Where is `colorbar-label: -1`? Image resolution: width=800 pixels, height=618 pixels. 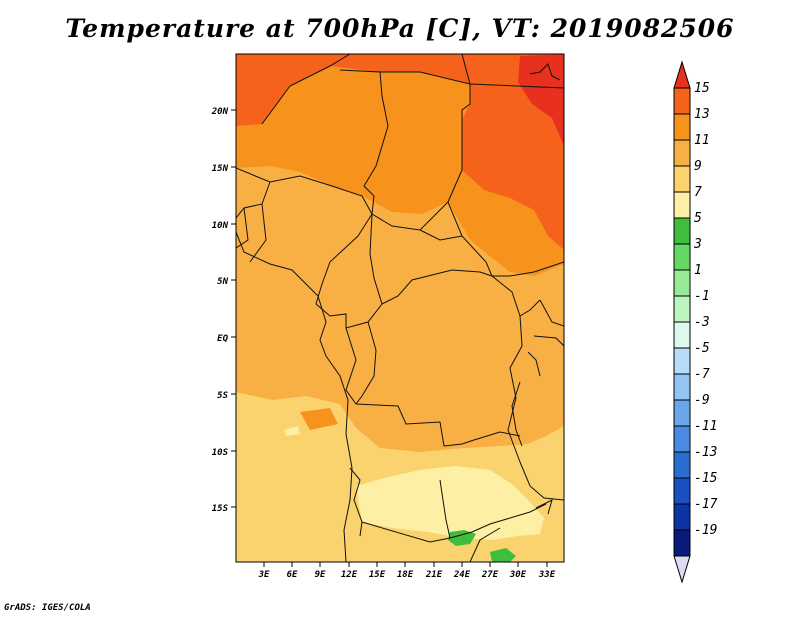 colorbar-label: -1 is located at coordinates (702, 296).